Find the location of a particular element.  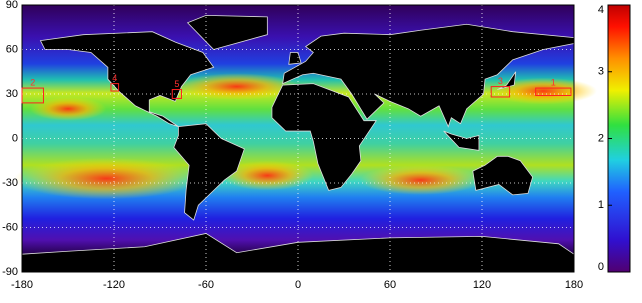

x-tick-label: -120 is located at coordinates (114, 285).